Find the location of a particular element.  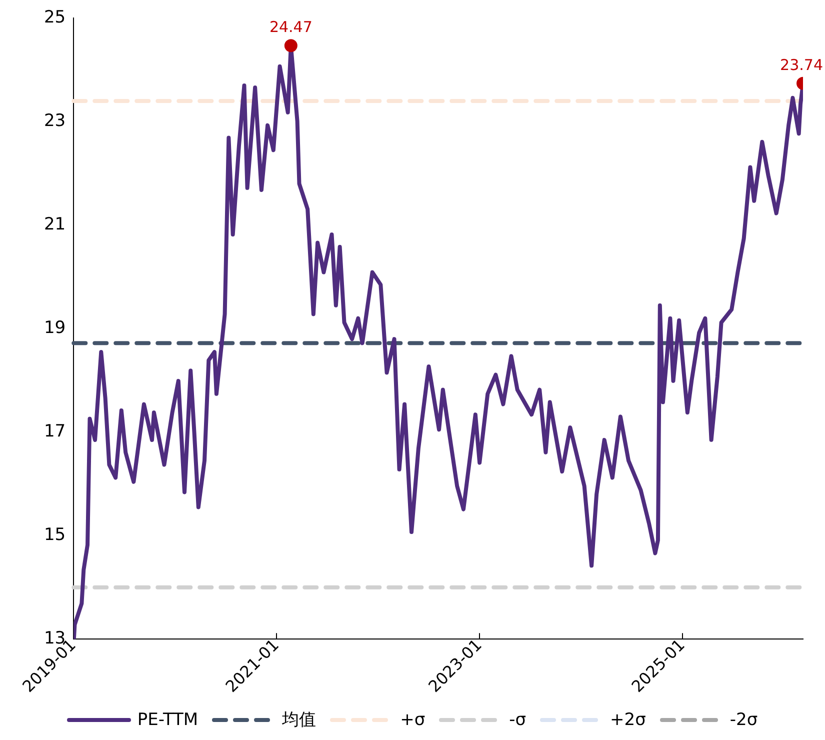

y-tick-label: 25 is located at coordinates (55, 18).